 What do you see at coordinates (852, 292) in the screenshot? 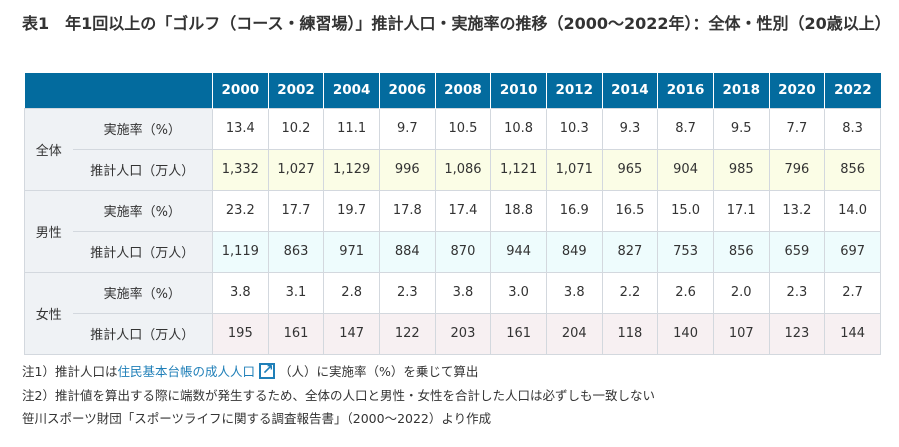
I see `value-cell: 2.7` at bounding box center [852, 292].